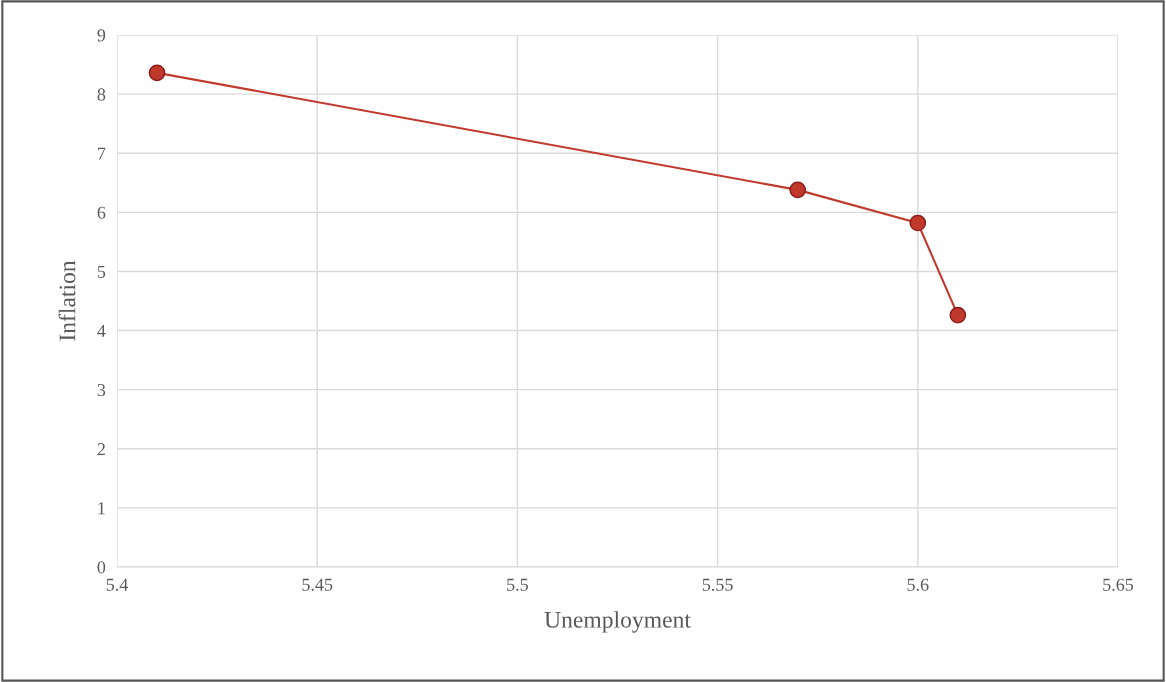  I want to click on y-tick-label: 2, so click(101, 449).